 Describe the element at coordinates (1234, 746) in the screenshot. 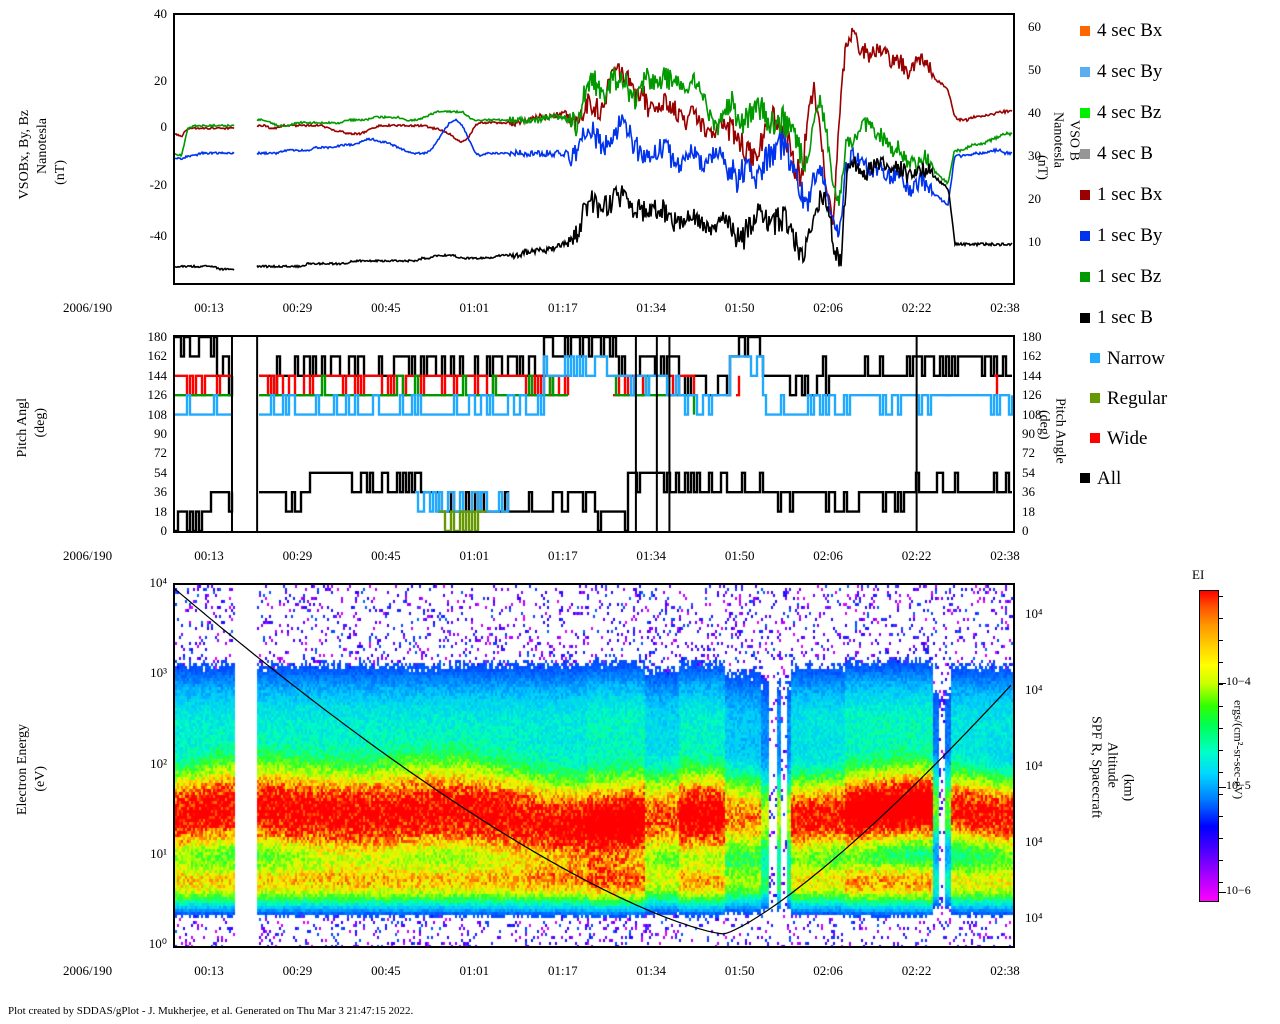

I see `colorbar-ticks: 10−4 10−5 10−6` at that location.